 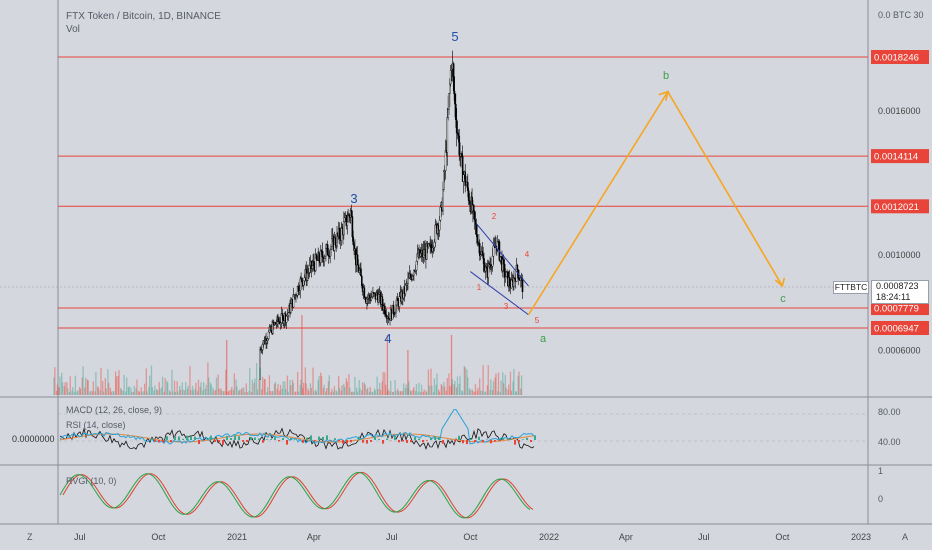 I want to click on rsi-tick-40: 40.00, so click(x=889, y=442).